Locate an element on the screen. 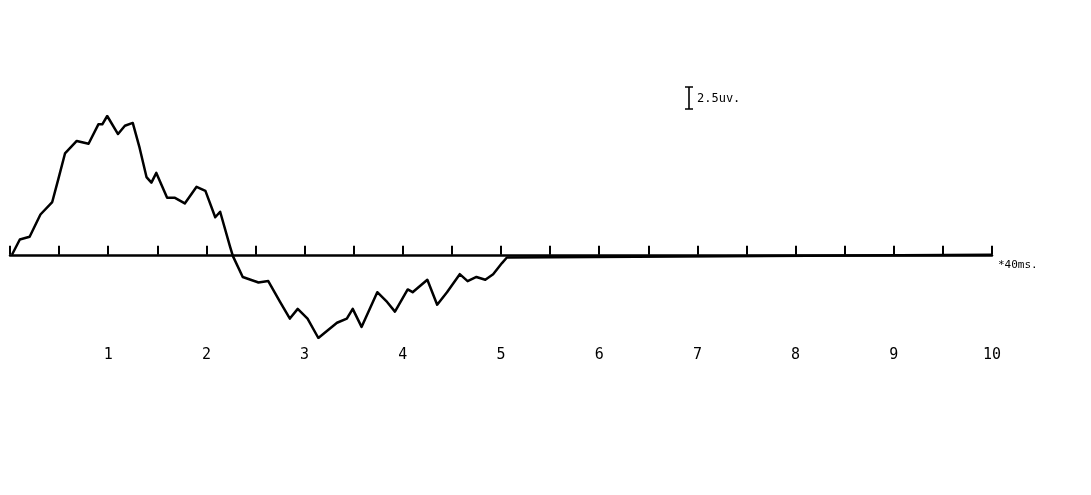 The height and width of the screenshot is (495, 1091). x-tick-label: 5 is located at coordinates (501, 353).